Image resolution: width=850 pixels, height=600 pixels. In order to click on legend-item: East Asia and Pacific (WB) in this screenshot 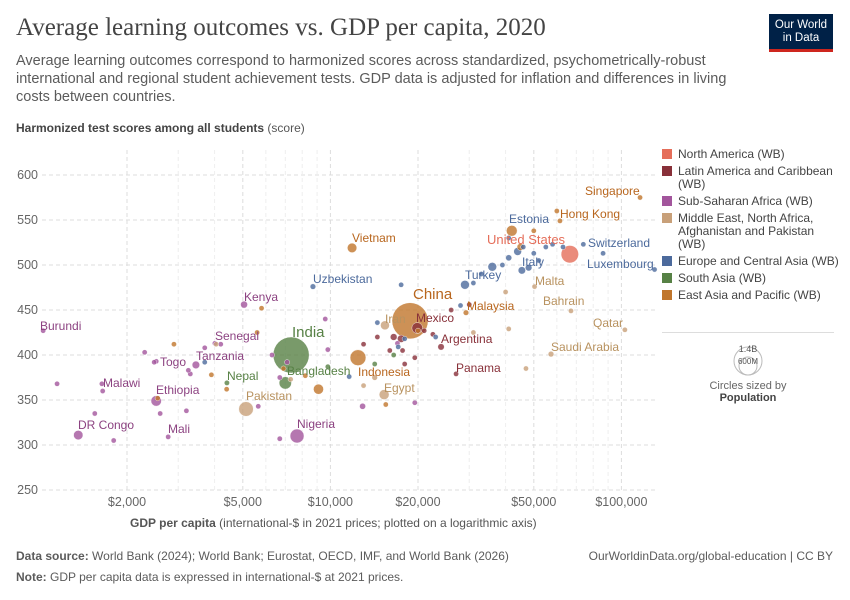, I will do `click(752, 295)`.